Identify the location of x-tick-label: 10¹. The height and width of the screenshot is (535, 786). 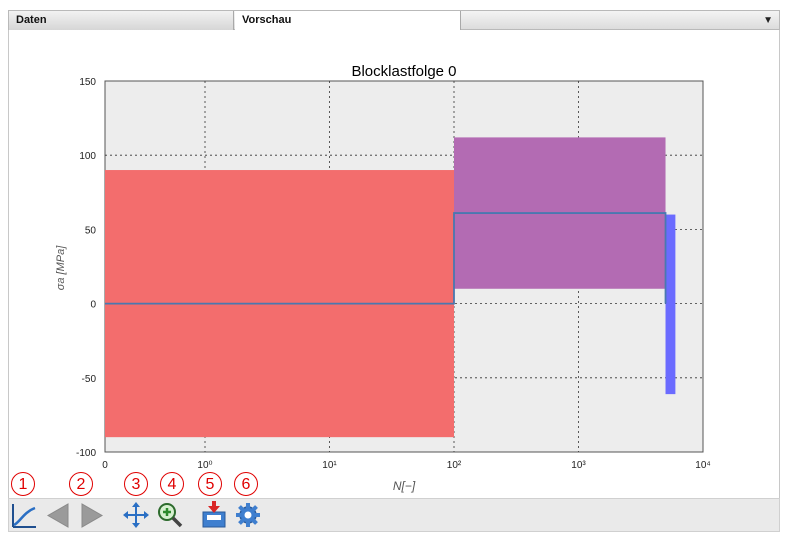
(329, 465).